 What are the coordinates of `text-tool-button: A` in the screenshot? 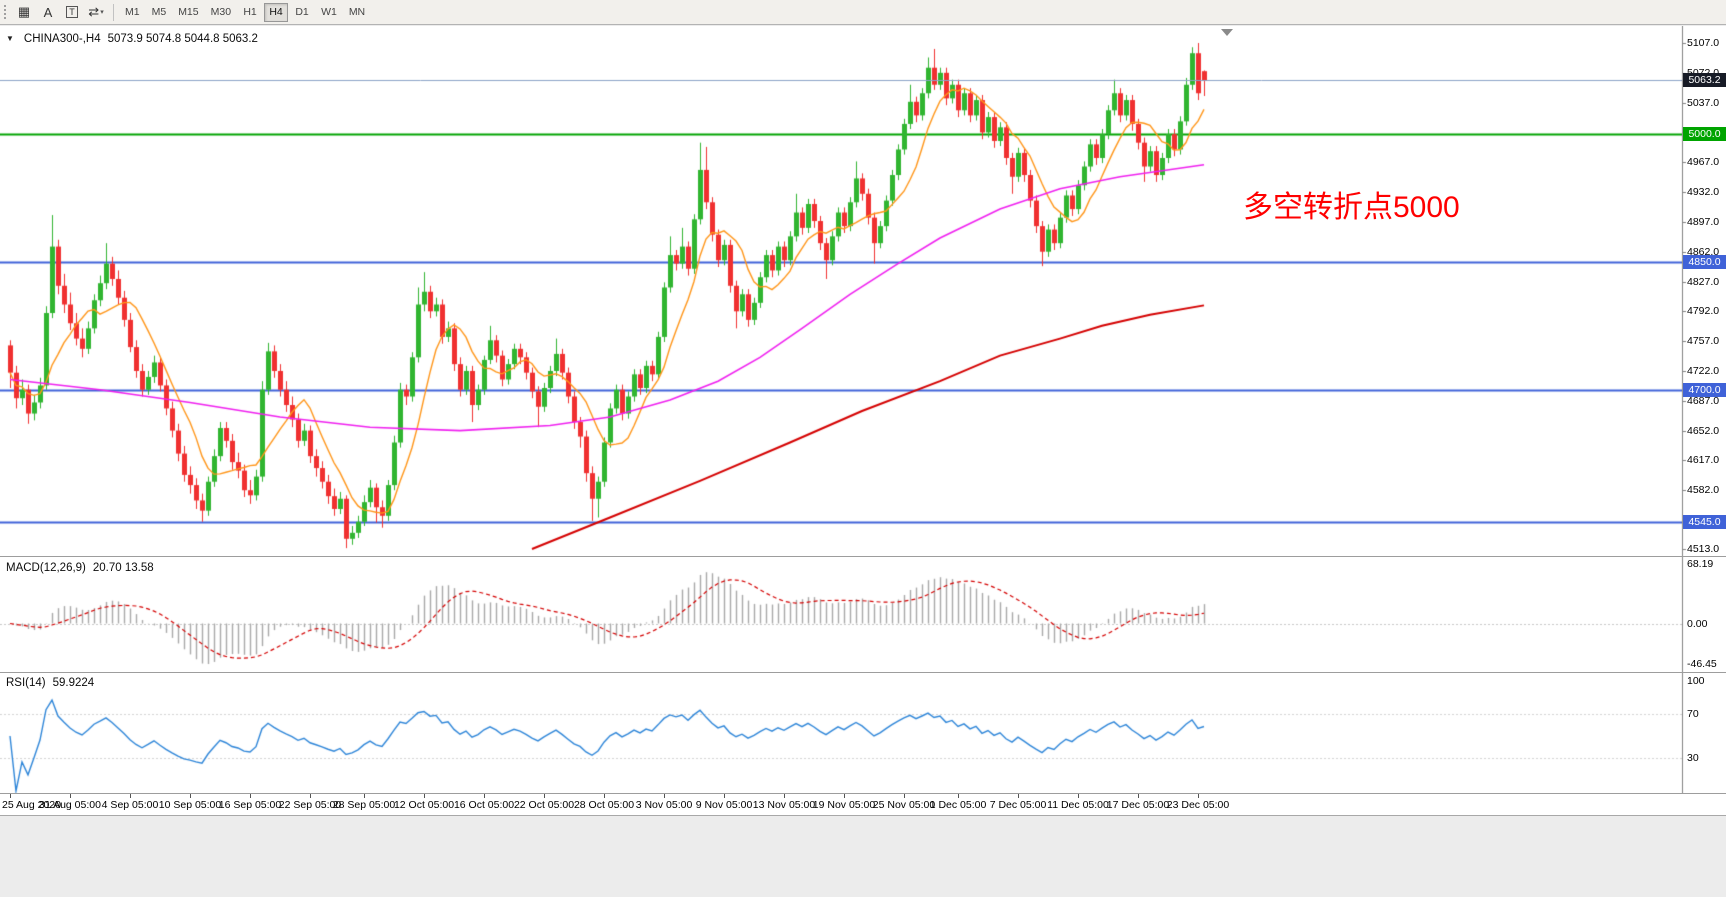 It's located at (48, 12).